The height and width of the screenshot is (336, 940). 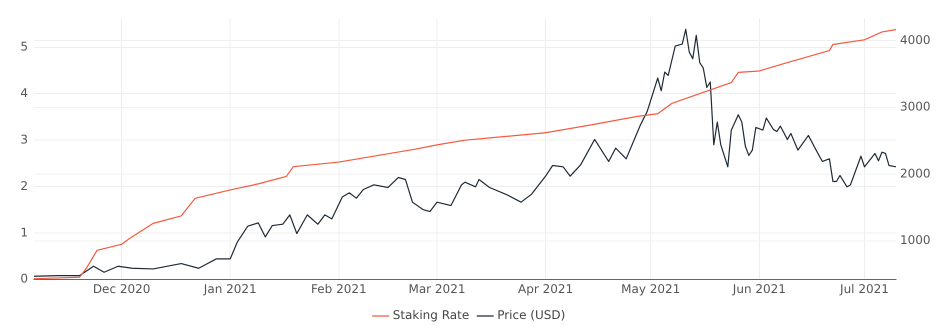 I want to click on y2-tick-label: 1000, so click(x=915, y=240).